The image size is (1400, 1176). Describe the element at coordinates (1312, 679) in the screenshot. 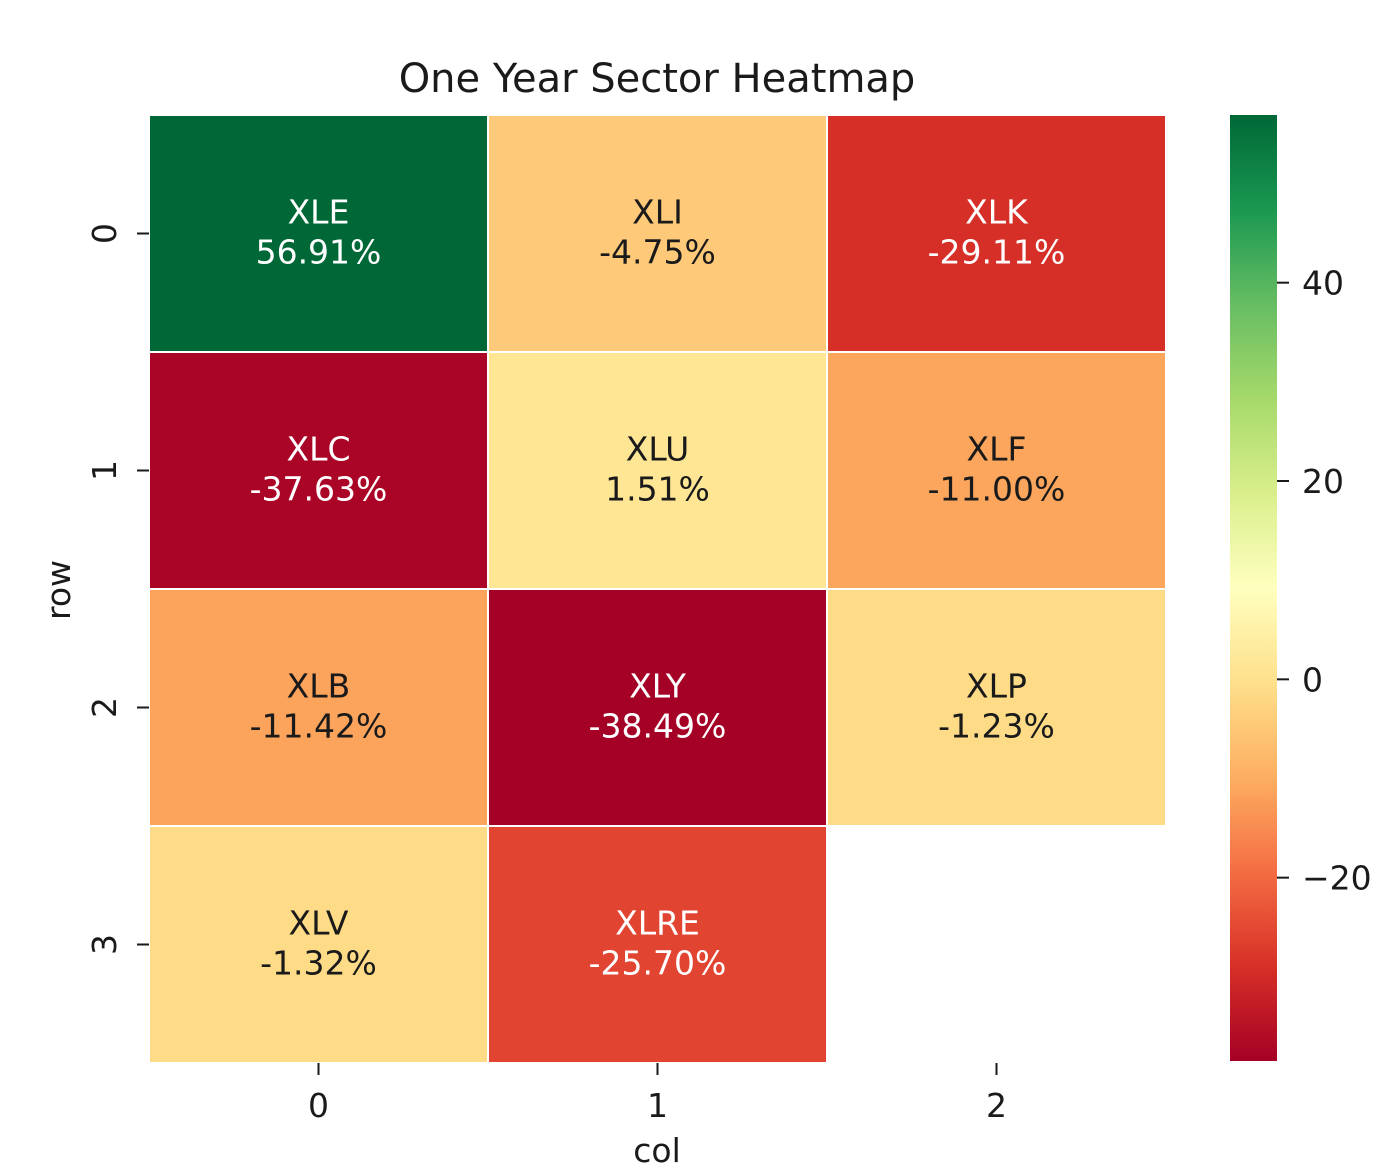

I see `colorbar-tick-label: 0` at that location.